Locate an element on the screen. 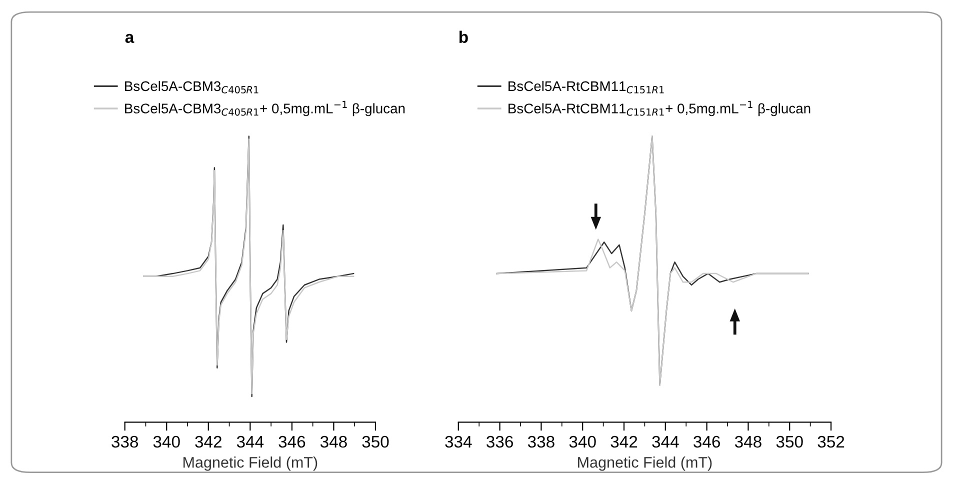 This screenshot has height=482, width=953. legend-label: BsCel5A-RtCBM11$_{C151R1}$+ 0,5mg.mL$^{−1}$ β-glucan is located at coordinates (659, 108).